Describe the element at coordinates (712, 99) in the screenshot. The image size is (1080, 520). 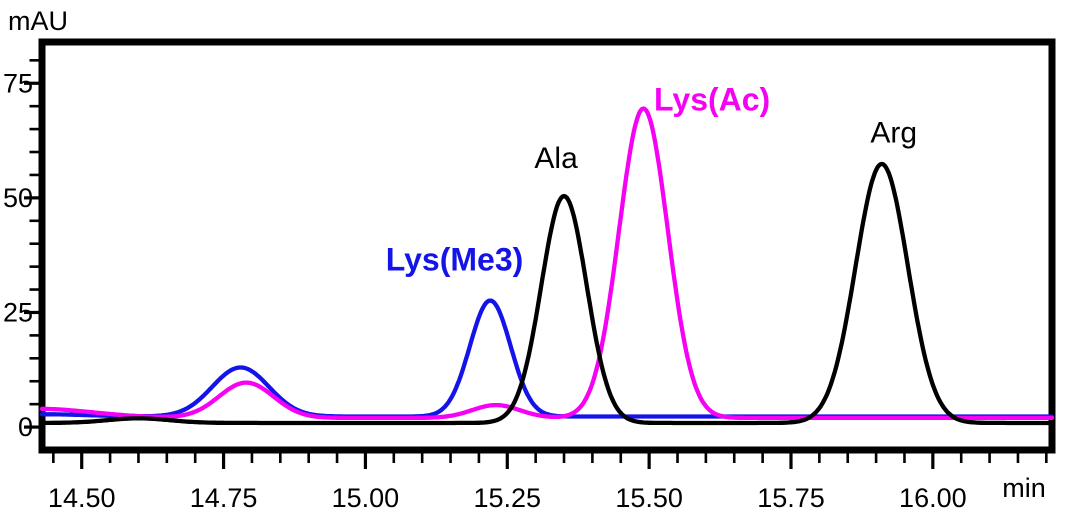
I see `peak-label-lys-ac: Lys(Ac)` at that location.